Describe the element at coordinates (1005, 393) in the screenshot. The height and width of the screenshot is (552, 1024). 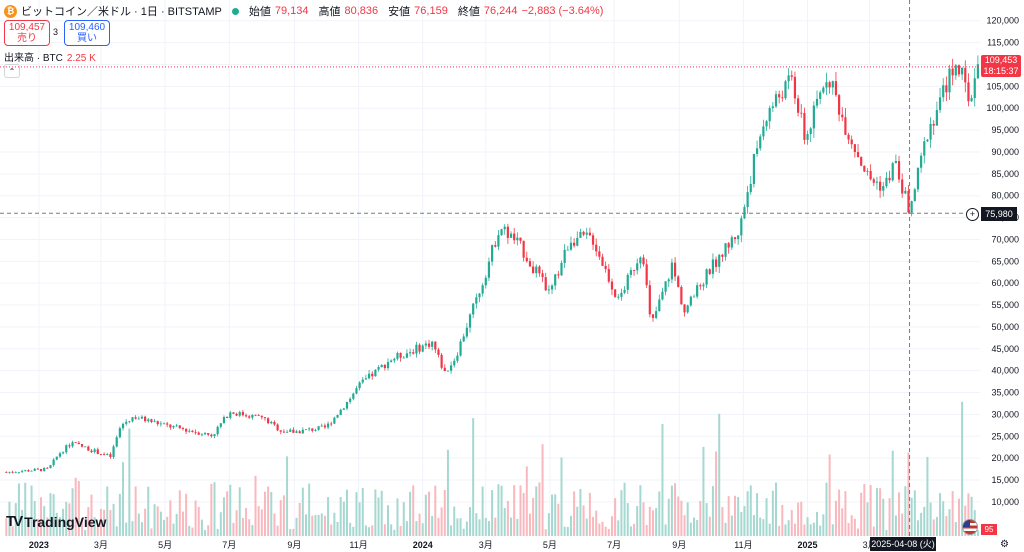
I see `price-tick-label: 35,000` at that location.